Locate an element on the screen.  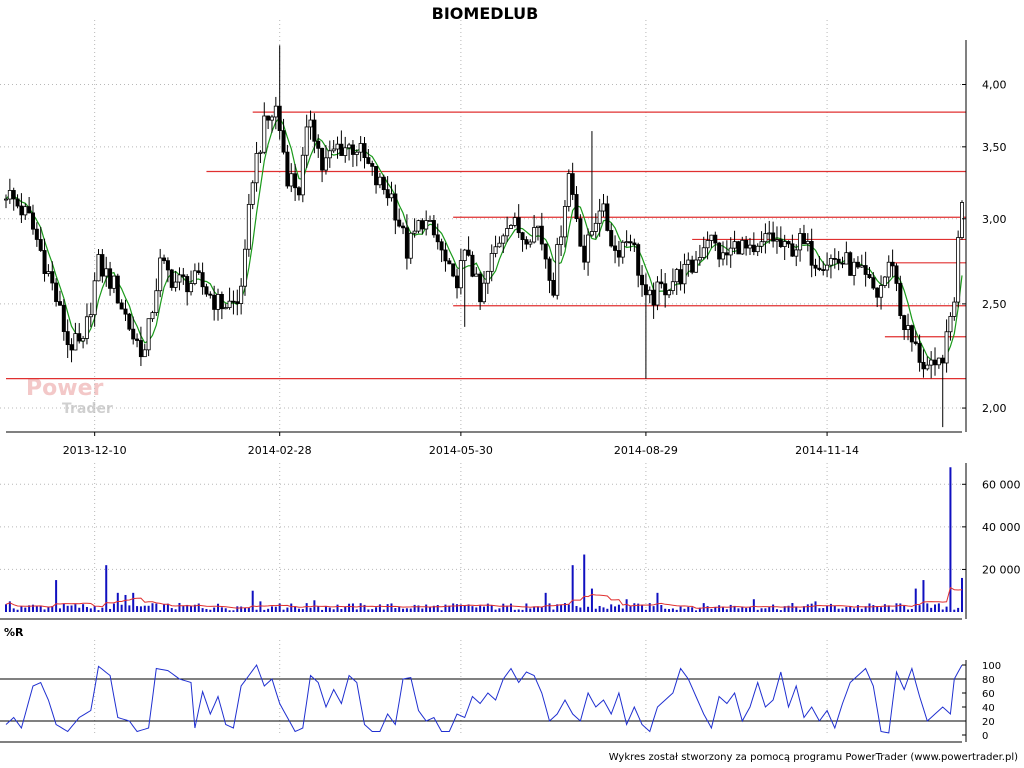
volume-y-tick-label: 20 000 is located at coordinates (1001, 569).